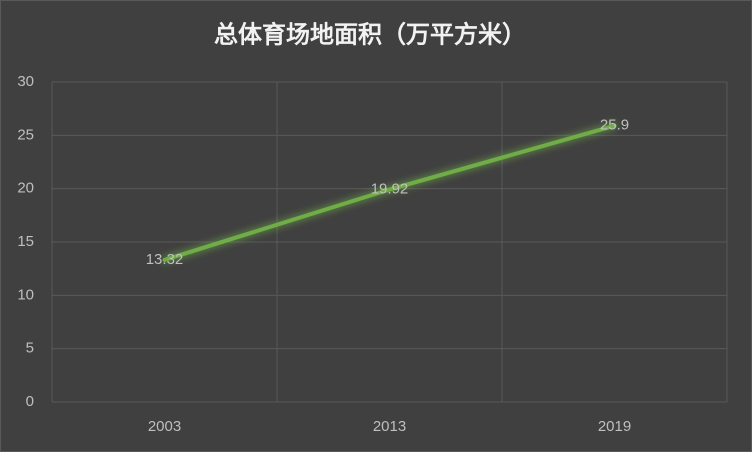 The height and width of the screenshot is (452, 752). Describe the element at coordinates (389, 426) in the screenshot. I see `x-tick-label: 2013` at that location.